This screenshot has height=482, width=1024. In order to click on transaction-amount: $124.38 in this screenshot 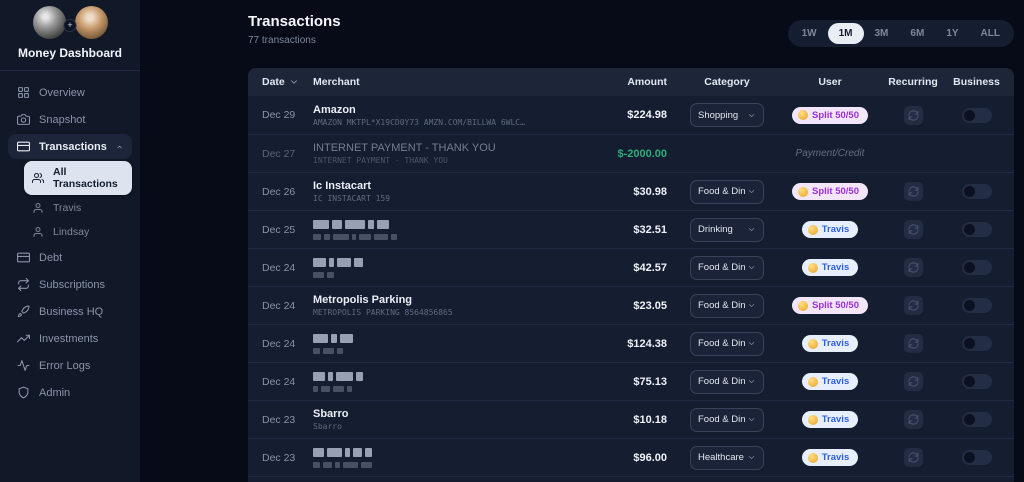, I will do `click(647, 343)`.